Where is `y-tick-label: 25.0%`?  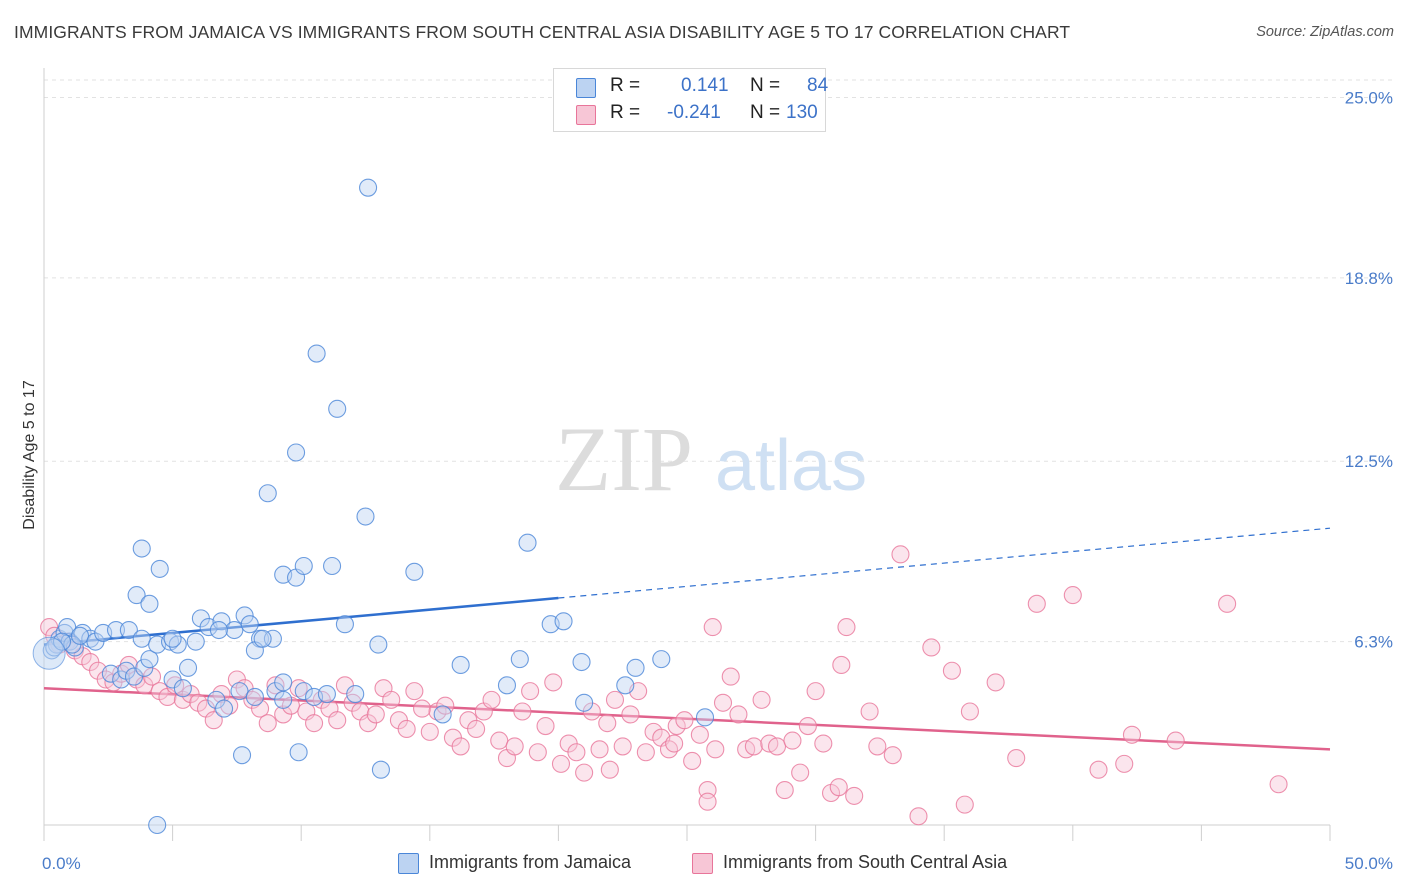
y-tick-label: 25.0% is located at coordinates (1369, 97).